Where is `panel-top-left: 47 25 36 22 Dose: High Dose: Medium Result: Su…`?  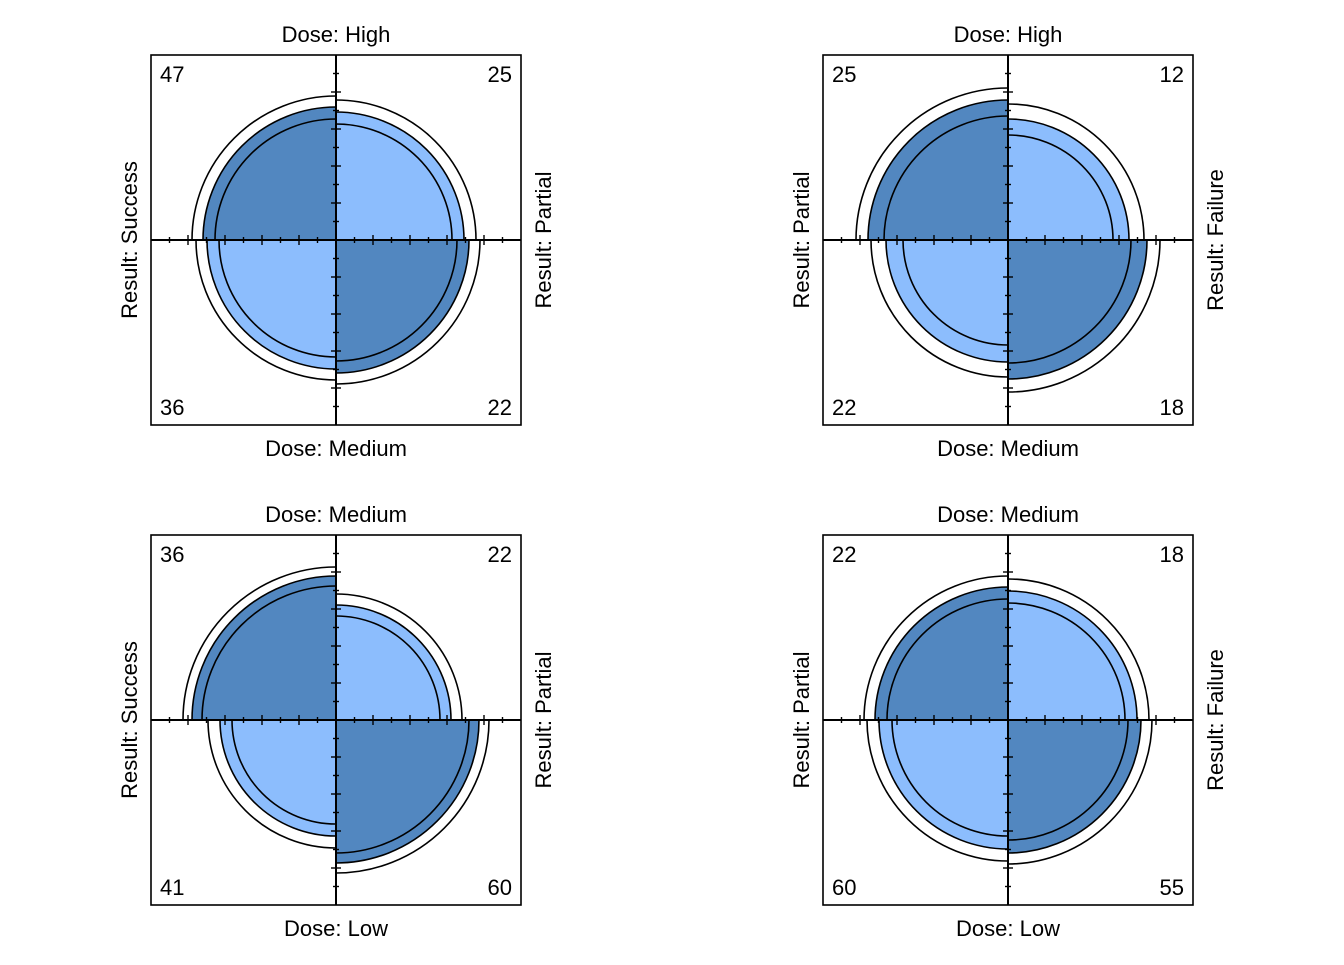
panel-top-left: 47 25 36 22 Dose: High Dose: Medium Result: Su… is located at coordinates (336, 241).